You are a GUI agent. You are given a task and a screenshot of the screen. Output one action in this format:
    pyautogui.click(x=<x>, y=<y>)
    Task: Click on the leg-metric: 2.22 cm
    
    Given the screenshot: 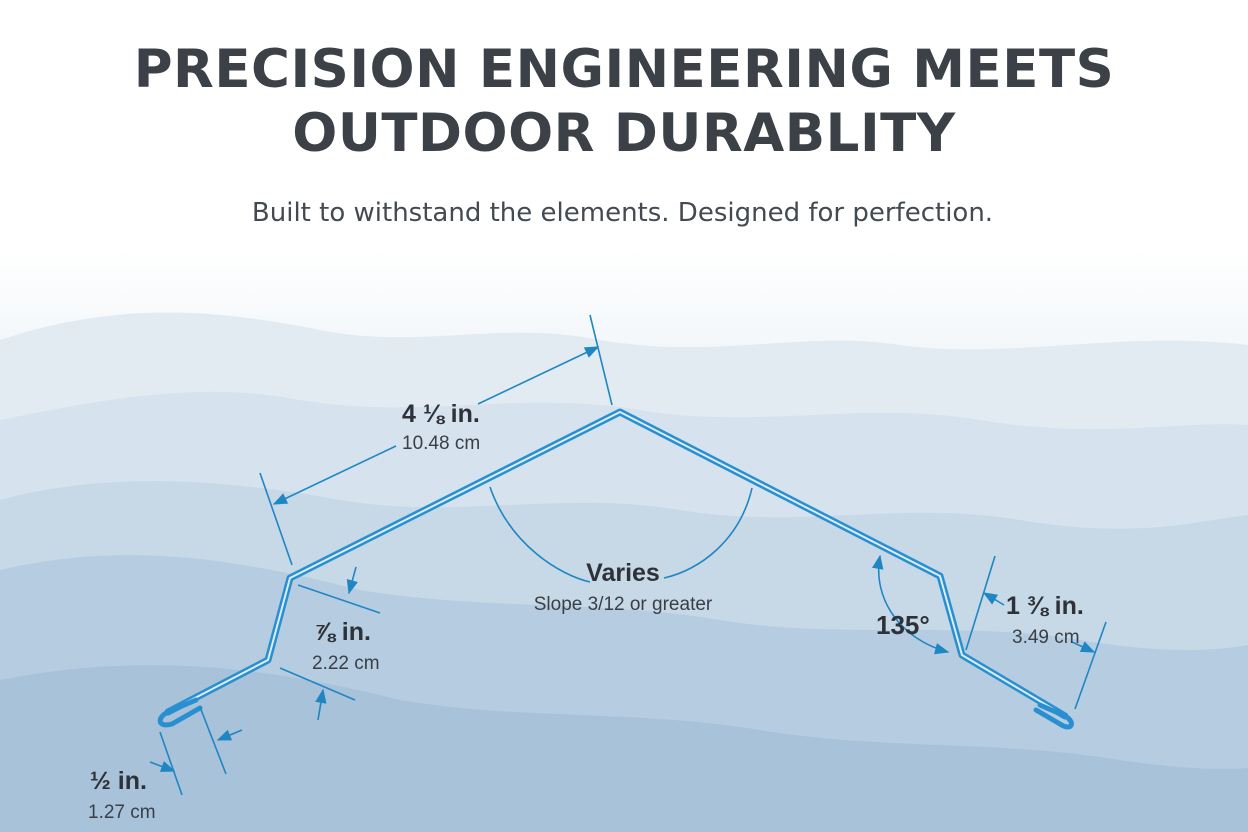 What is the action you would take?
    pyautogui.click(x=346, y=663)
    